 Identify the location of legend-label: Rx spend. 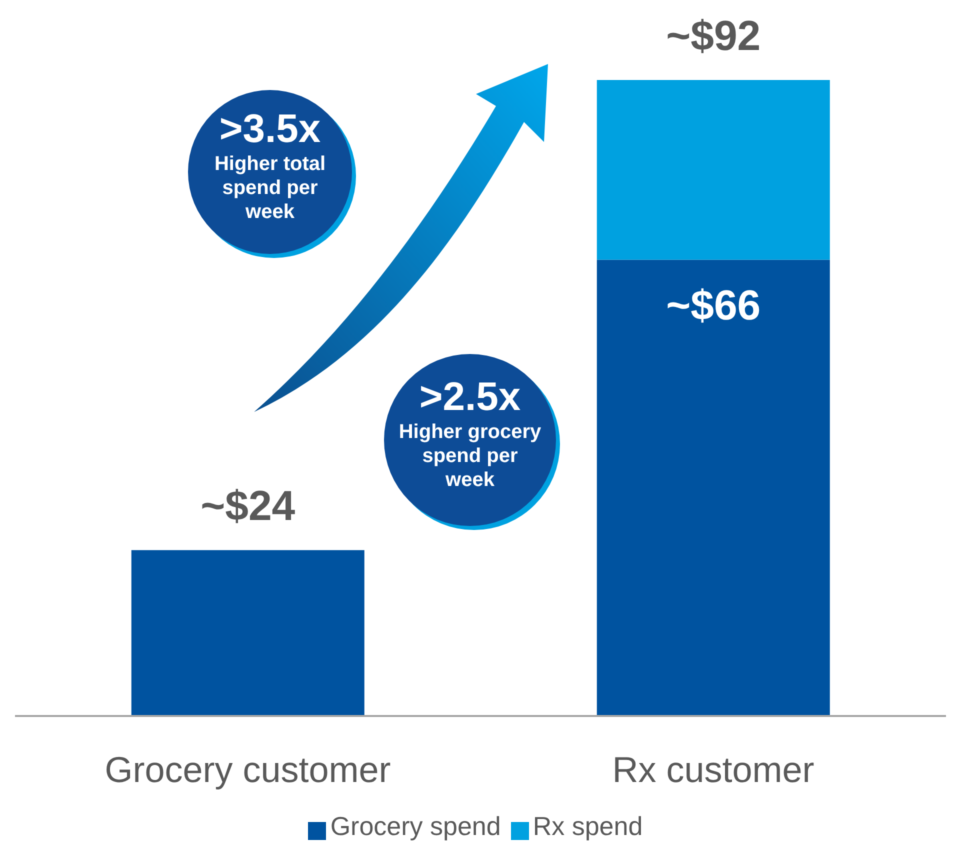
(587, 826).